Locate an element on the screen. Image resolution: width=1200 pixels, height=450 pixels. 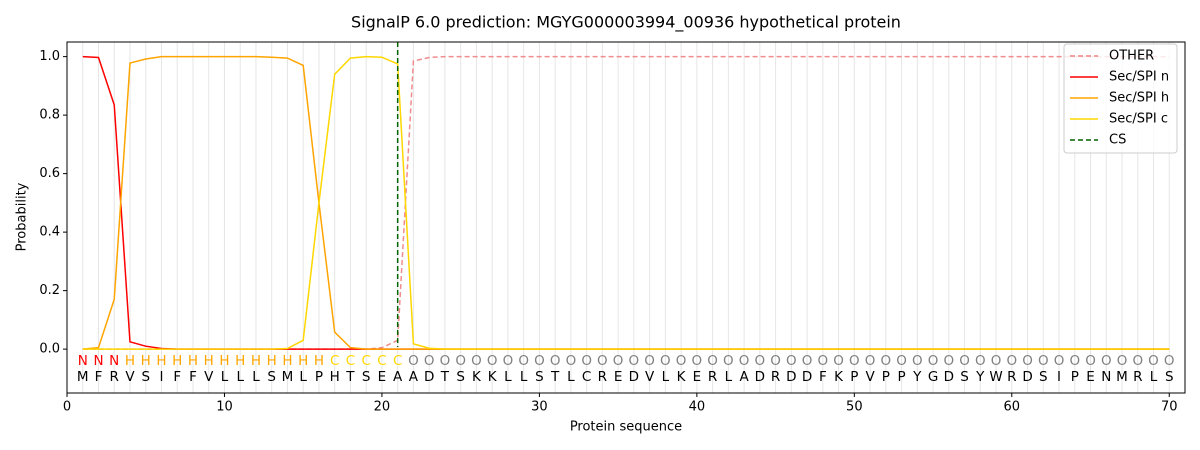
residue-label: N is located at coordinates (98, 361).